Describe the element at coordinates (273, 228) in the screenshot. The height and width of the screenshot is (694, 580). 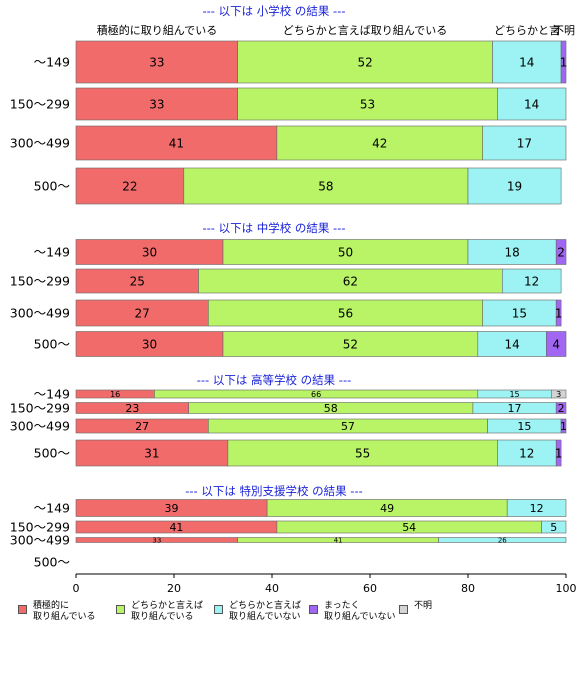
I see `group-title: --- 以下は 中学校 の結果 ---` at that location.